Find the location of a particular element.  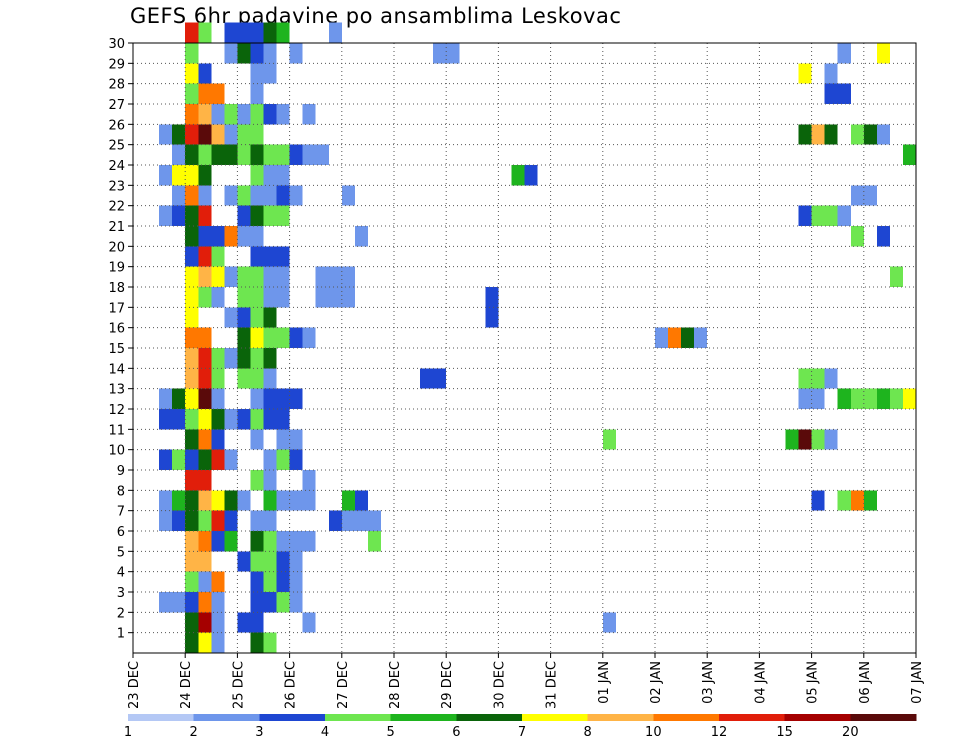

y-tick-label: 22 is located at coordinates (116, 207).